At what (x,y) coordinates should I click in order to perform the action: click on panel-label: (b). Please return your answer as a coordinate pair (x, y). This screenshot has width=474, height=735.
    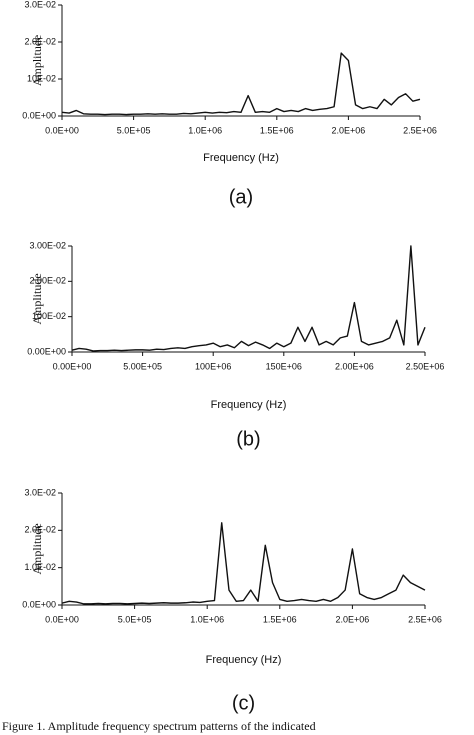
    Looking at the image, I should click on (248, 439).